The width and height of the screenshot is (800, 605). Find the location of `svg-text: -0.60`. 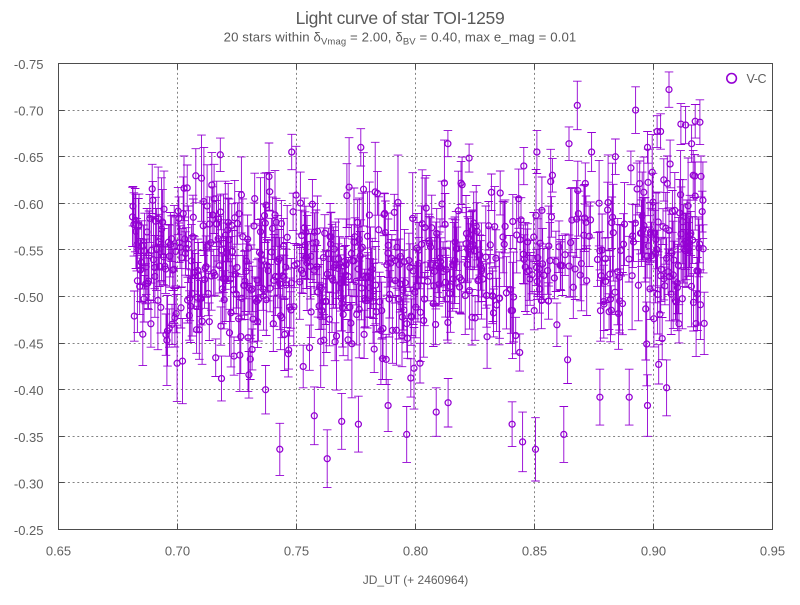

svg-text: -0.60 is located at coordinates (29, 204).